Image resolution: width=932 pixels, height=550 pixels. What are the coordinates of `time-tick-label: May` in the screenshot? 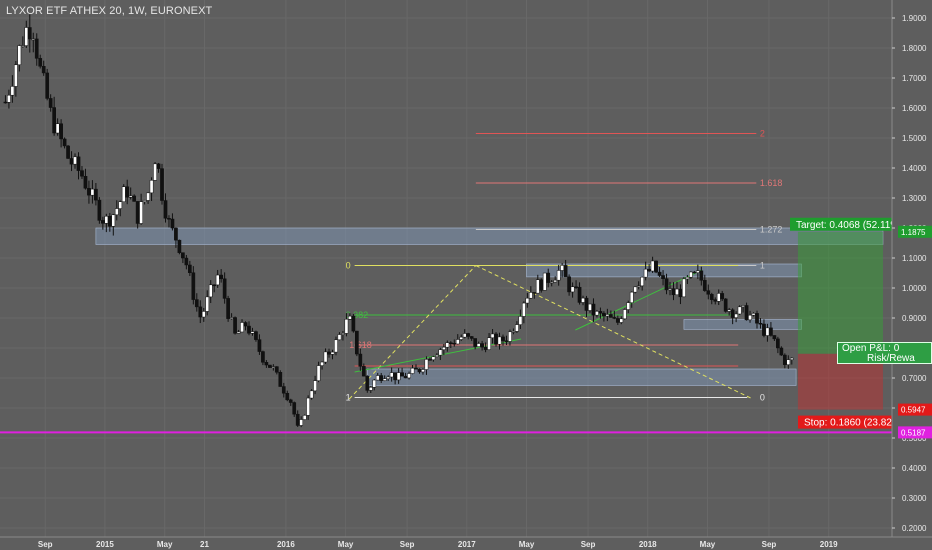 It's located at (165, 544).